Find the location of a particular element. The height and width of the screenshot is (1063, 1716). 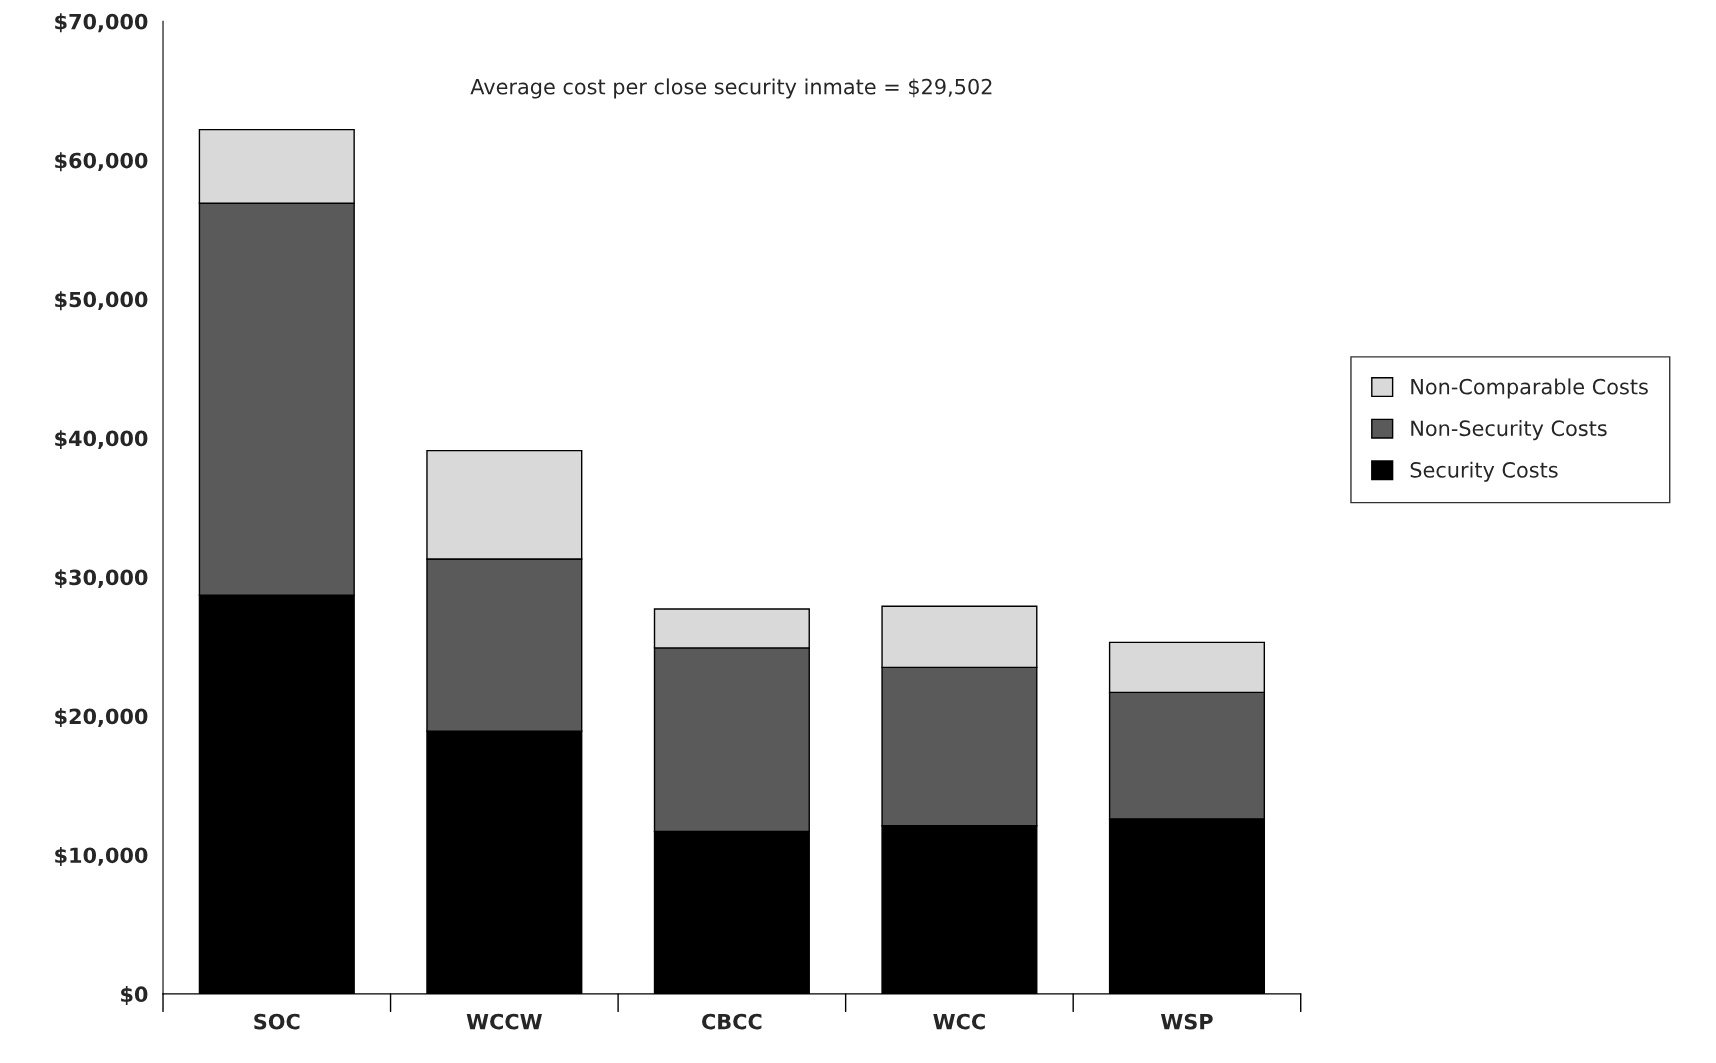

y-tick-label: $30,000 is located at coordinates (101, 579).